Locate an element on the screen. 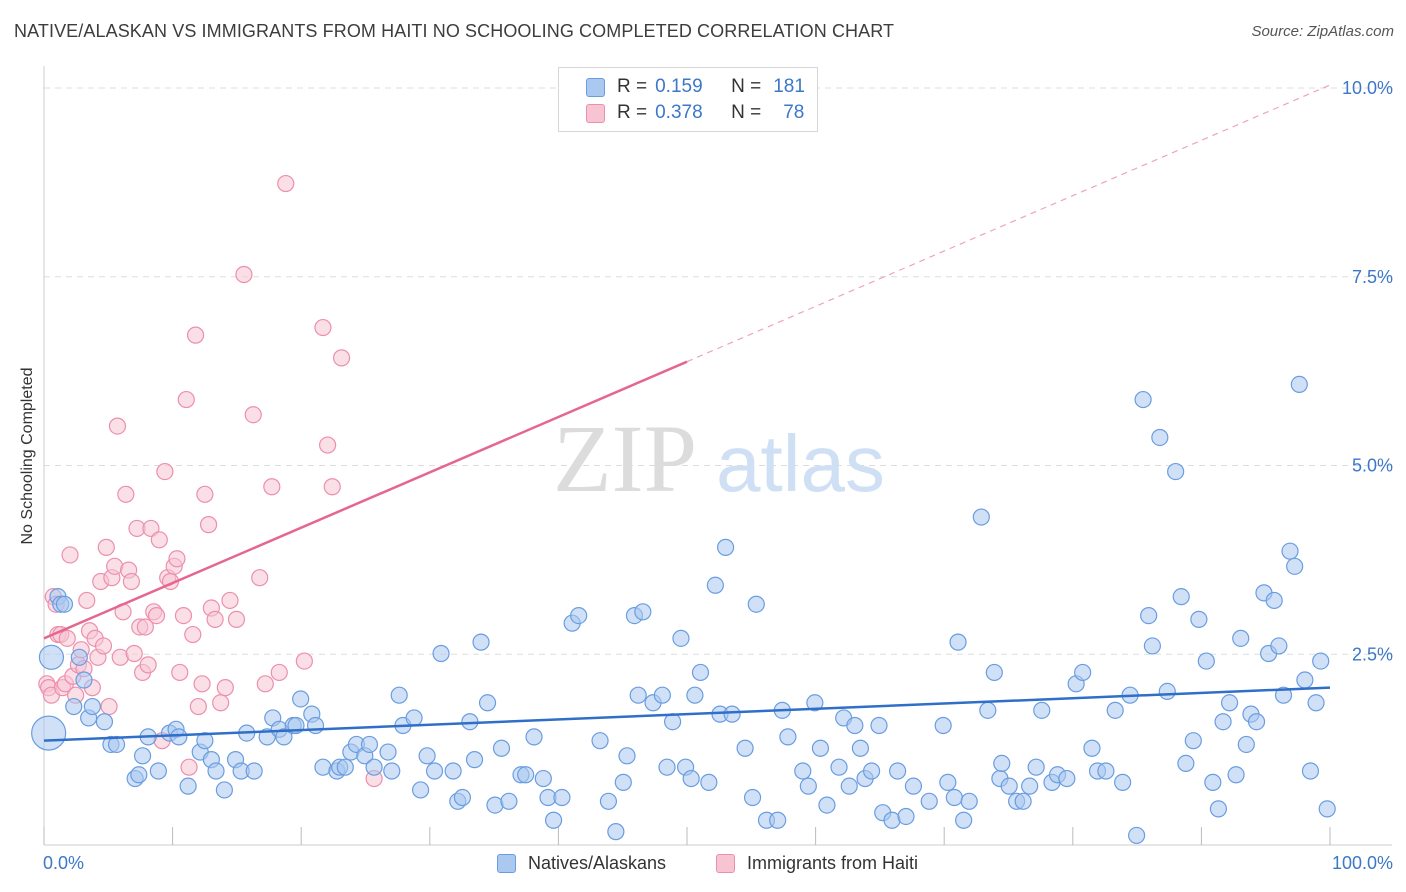  y-tick-label: 2.5% is located at coordinates (1372, 654).